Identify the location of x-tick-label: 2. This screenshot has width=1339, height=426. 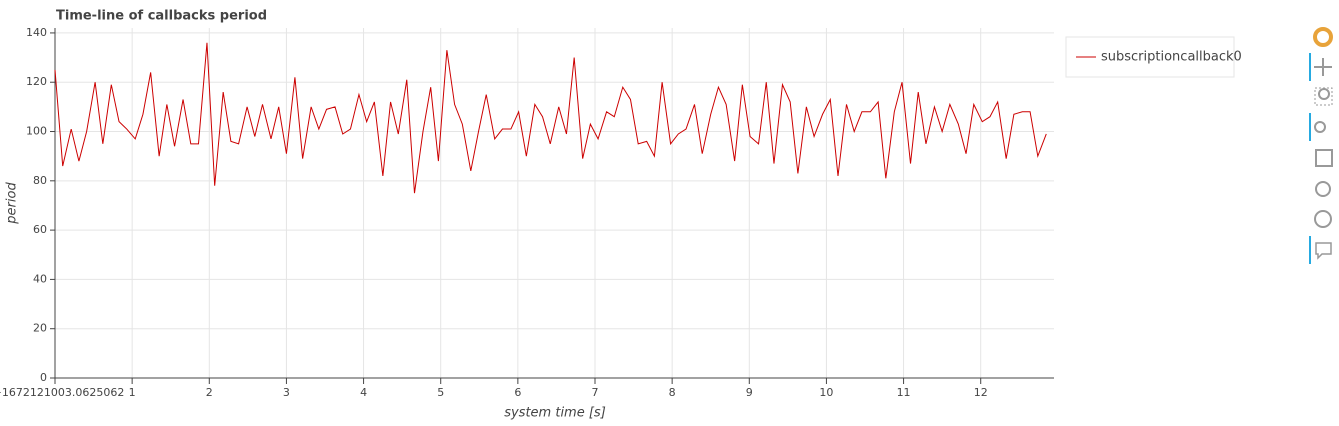
(209, 392).